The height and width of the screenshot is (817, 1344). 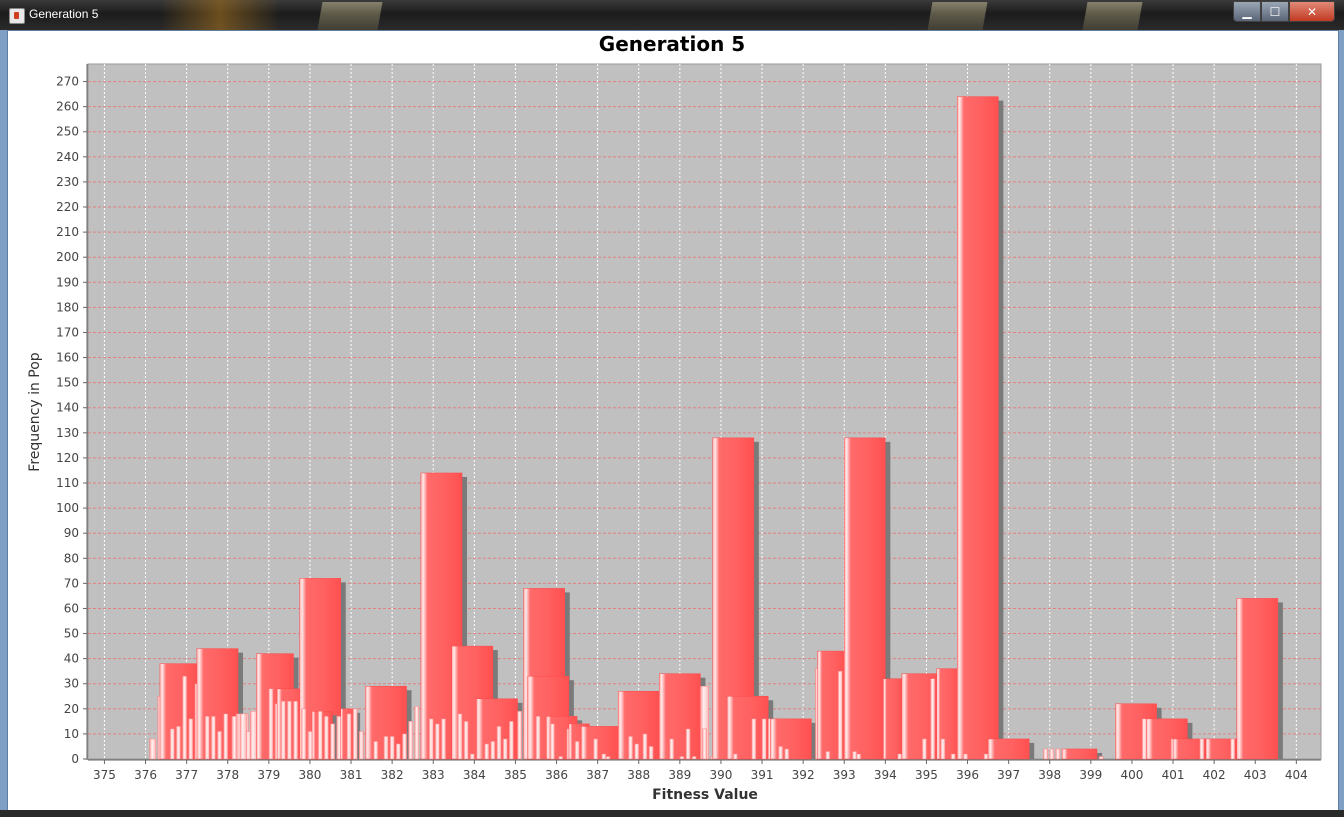 What do you see at coordinates (967, 775) in the screenshot?
I see `x-tick-label: 396` at bounding box center [967, 775].